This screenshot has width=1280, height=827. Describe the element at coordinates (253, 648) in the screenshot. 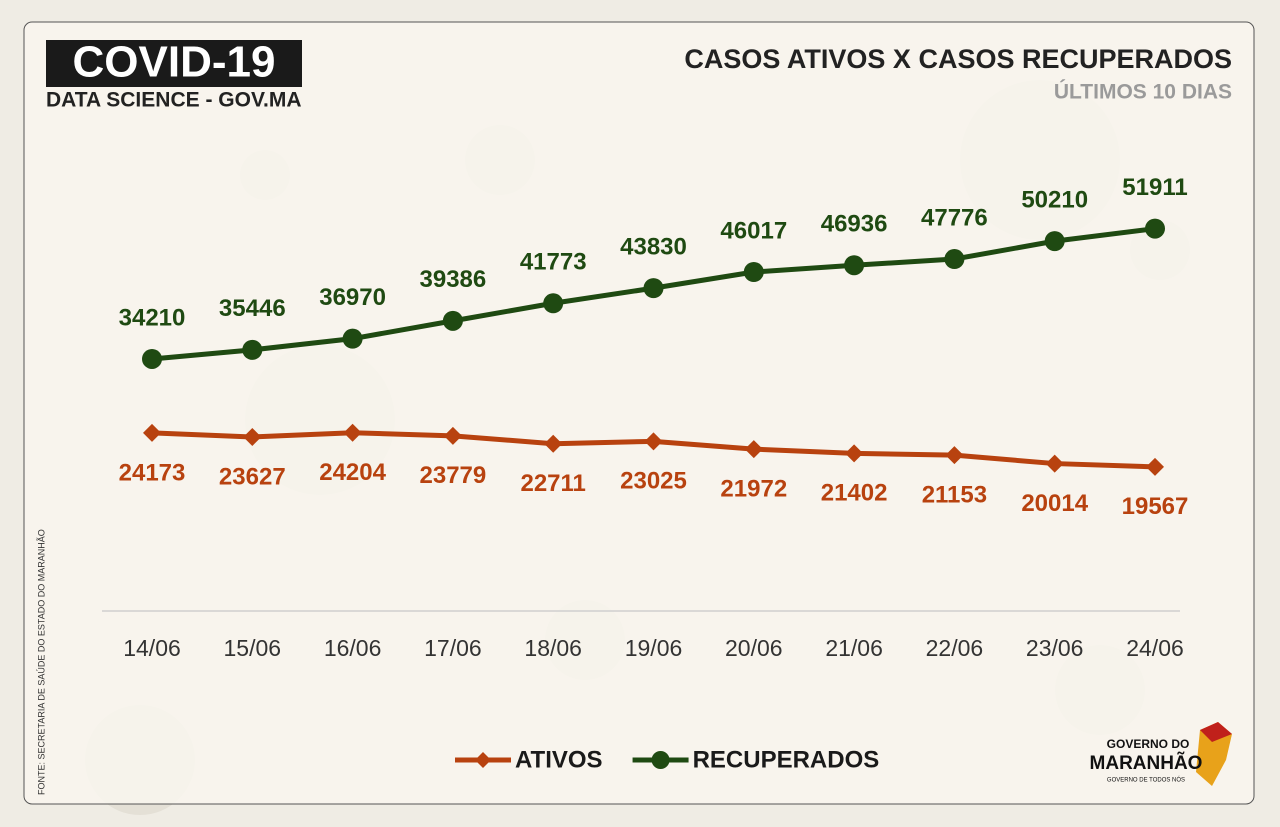

I see `x-tick-label: 15/06` at that location.